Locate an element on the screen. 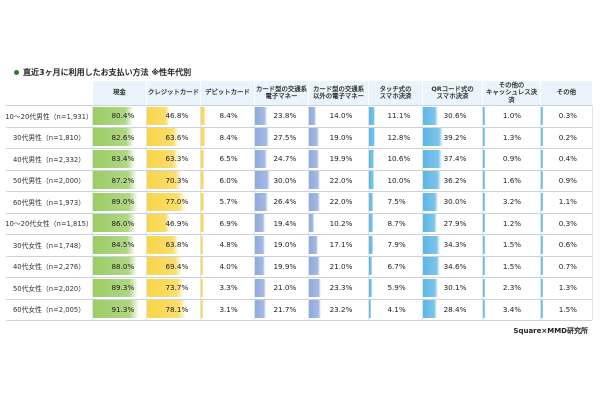 Image resolution: width=600 pixels, height=400 pixels. data-value: 70.3% is located at coordinates (177, 180).